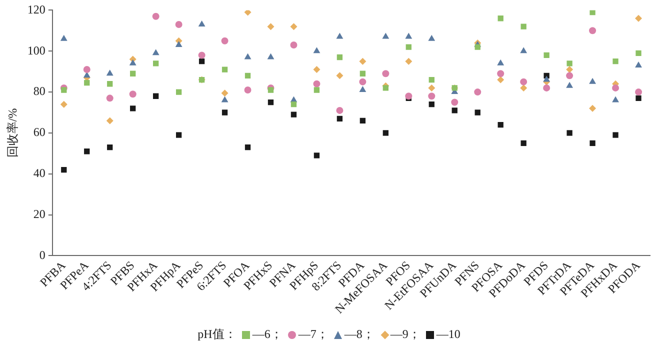 This screenshot has width=658, height=346. Describe the element at coordinates (39, 173) in the screenshot. I see `y-tick-label: 40` at that location.